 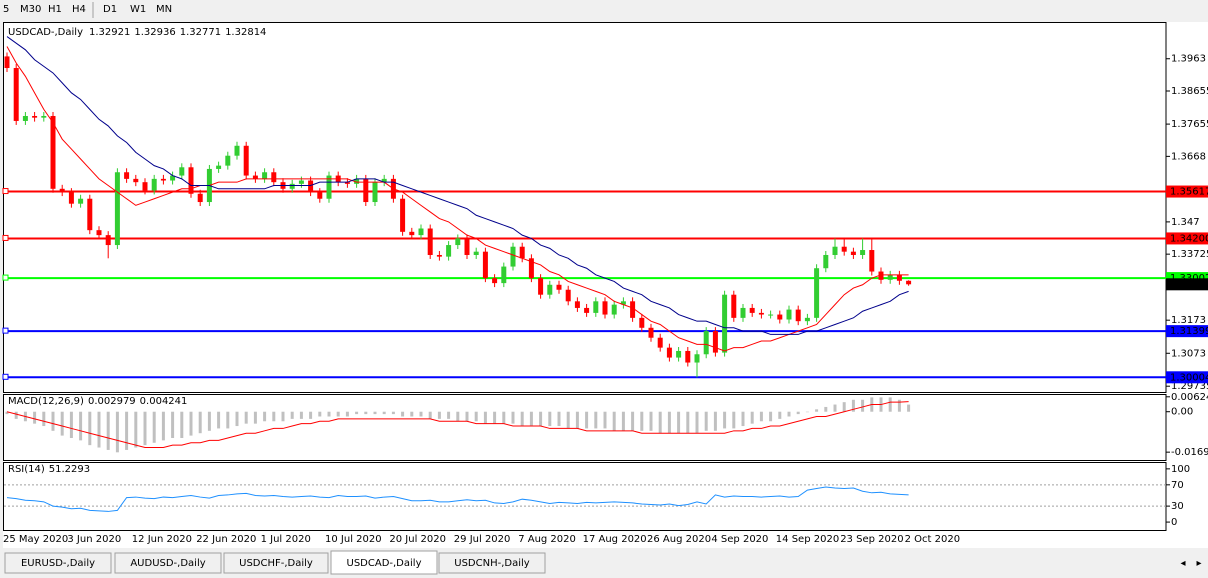 What do you see at coordinates (353, 539) in the screenshot?
I see `x-tick-label: 10 Jul 2020` at bounding box center [353, 539].